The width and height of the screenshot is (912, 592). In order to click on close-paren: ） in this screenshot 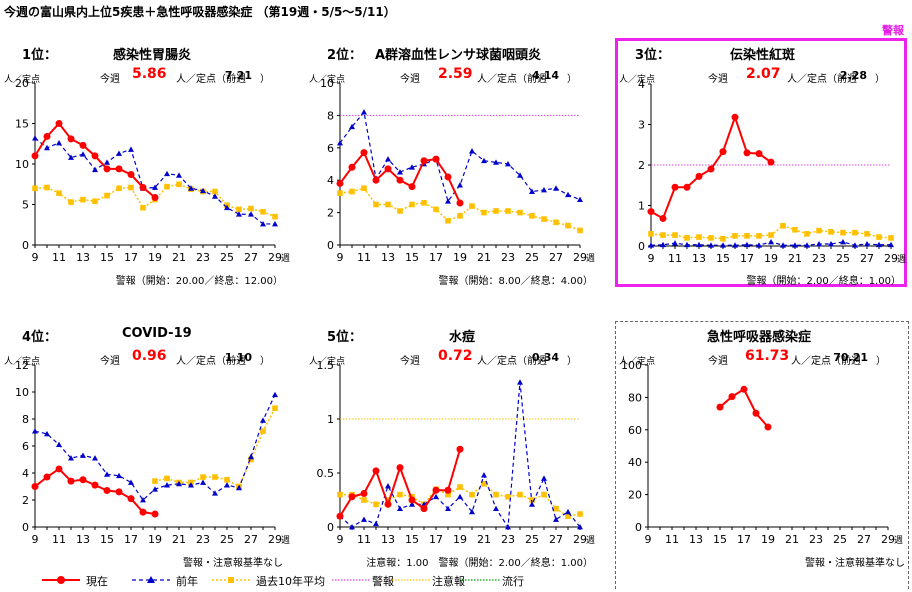, I will do `click(881, 361)`.